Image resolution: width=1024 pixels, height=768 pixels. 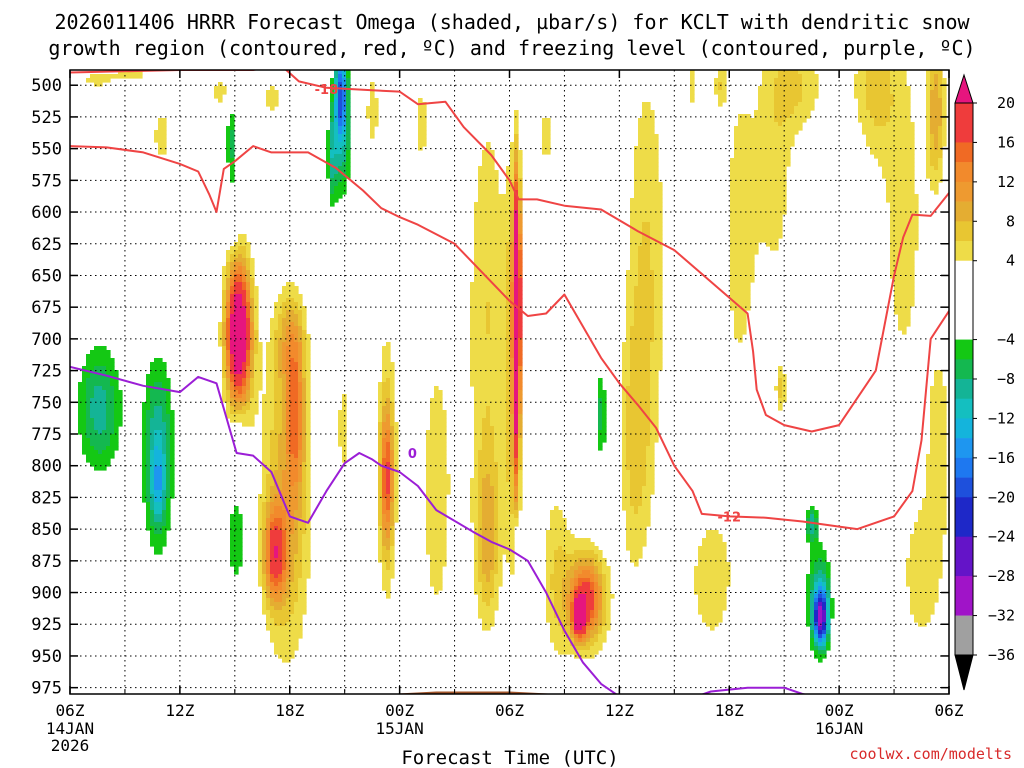 I want to click on colorbar-label: 16, so click(x=1006, y=142).